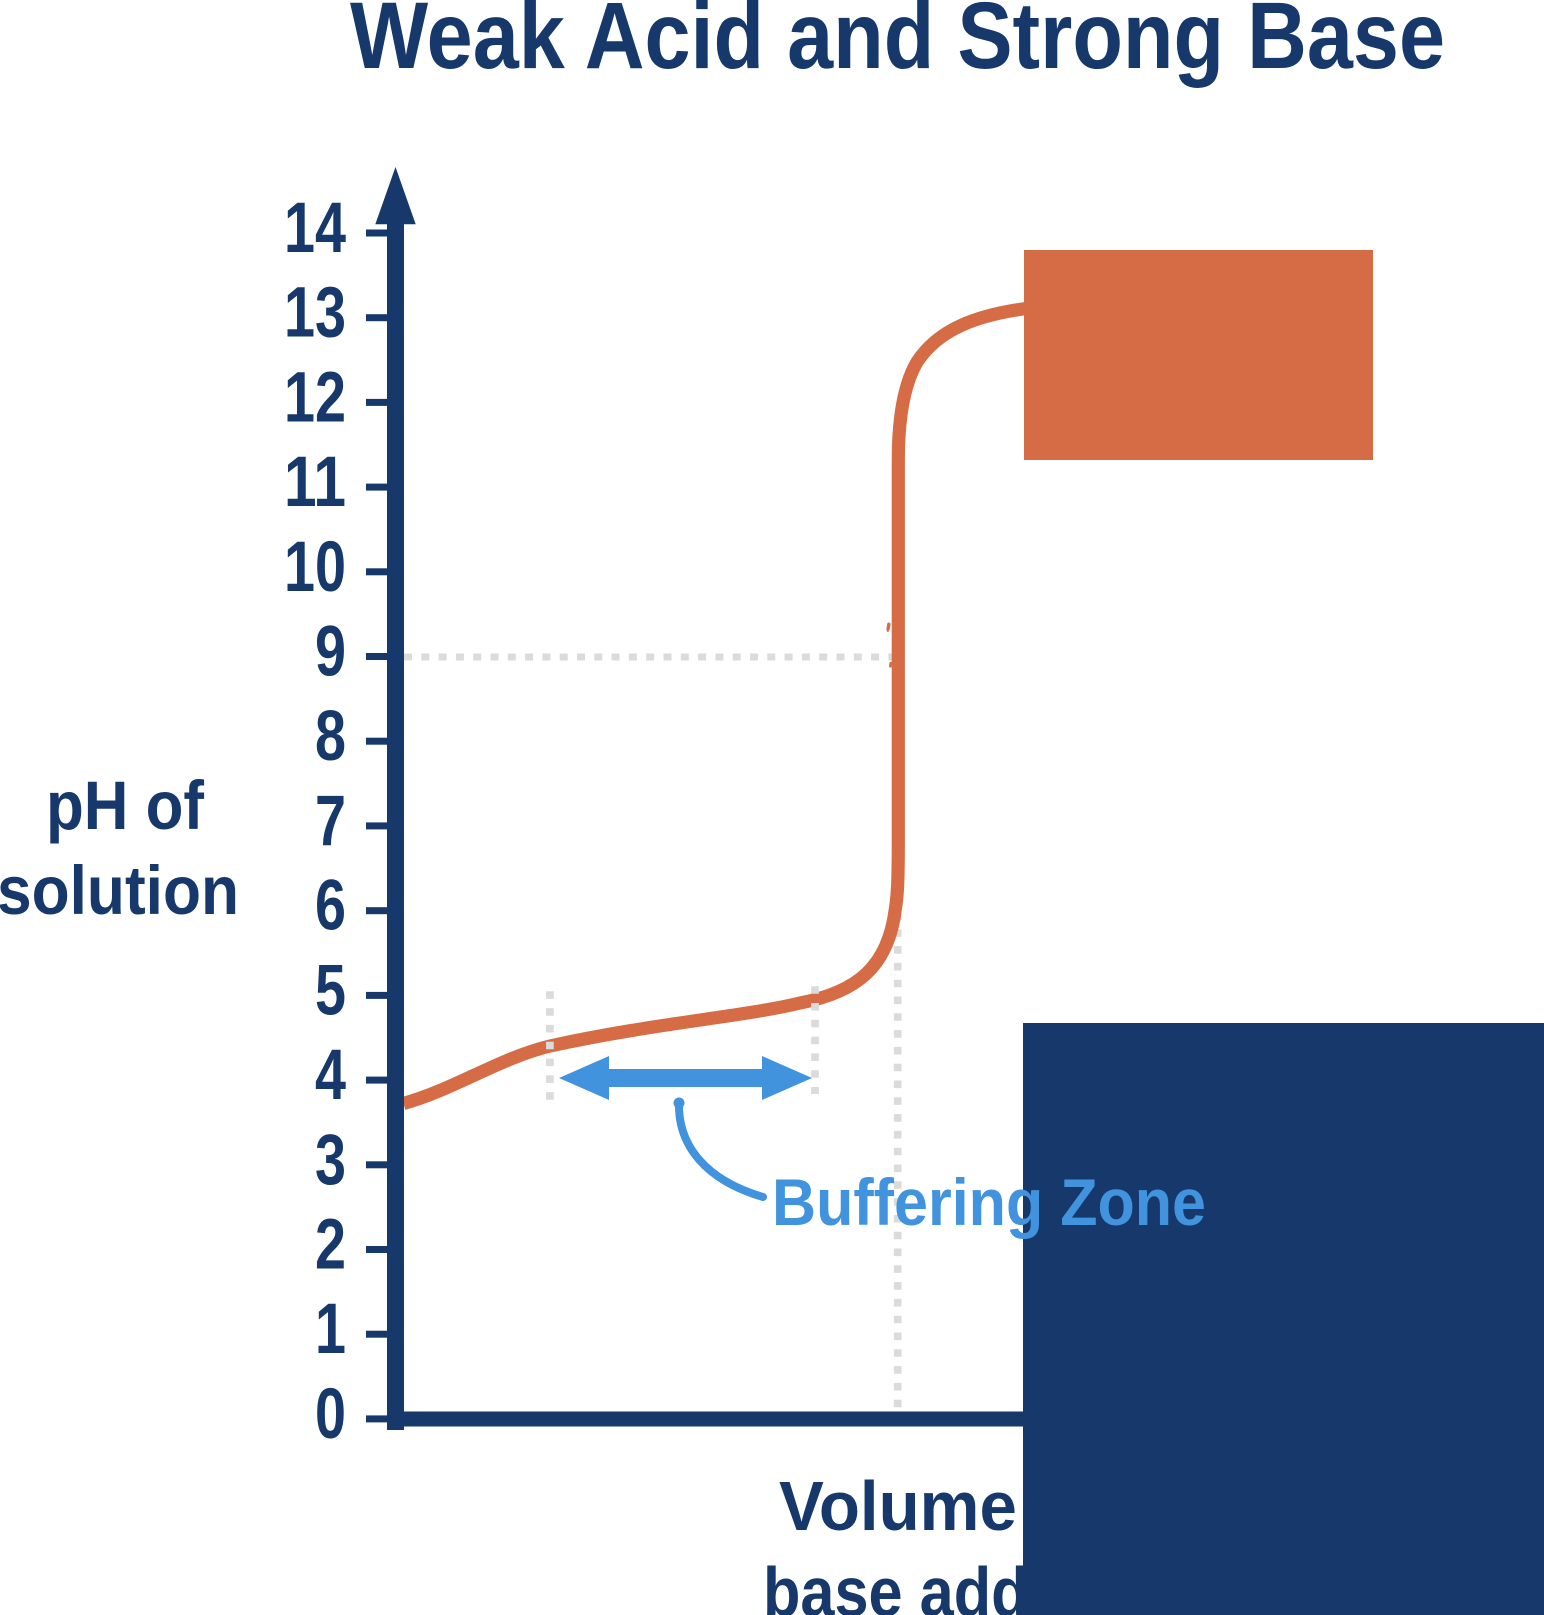 Image resolution: width=1544 pixels, height=1615 pixels. What do you see at coordinates (330, 821) in the screenshot?
I see `svg-text: 7` at bounding box center [330, 821].